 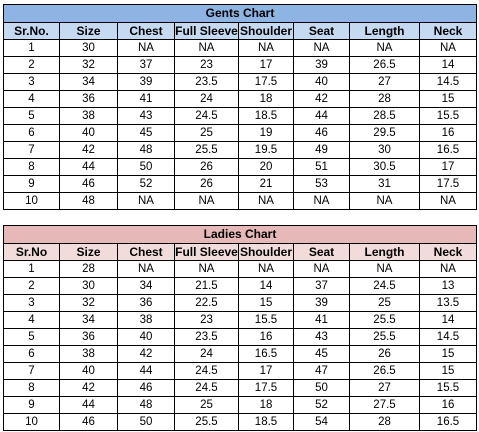 What do you see at coordinates (321, 371) in the screenshot?
I see `table-cell: 47` at bounding box center [321, 371].